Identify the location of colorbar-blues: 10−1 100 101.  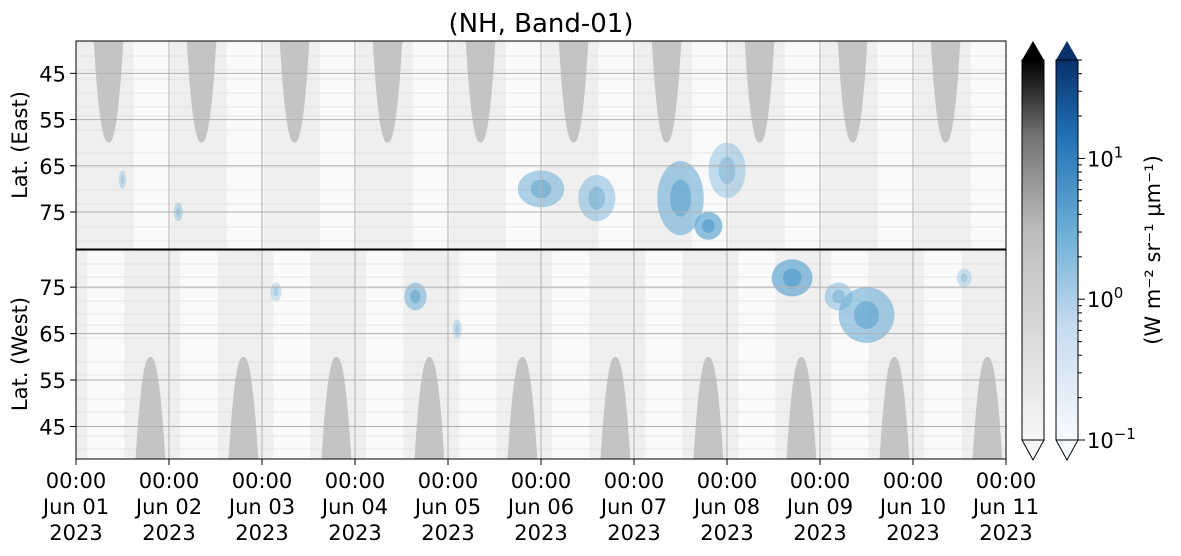
(1095, 251).